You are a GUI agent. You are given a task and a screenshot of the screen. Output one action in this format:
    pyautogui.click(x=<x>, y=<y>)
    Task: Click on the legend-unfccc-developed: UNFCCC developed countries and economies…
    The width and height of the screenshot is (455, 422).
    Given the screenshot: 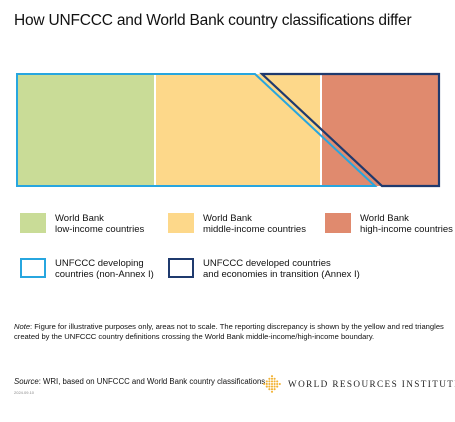 What is the action you would take?
    pyautogui.click(x=264, y=269)
    